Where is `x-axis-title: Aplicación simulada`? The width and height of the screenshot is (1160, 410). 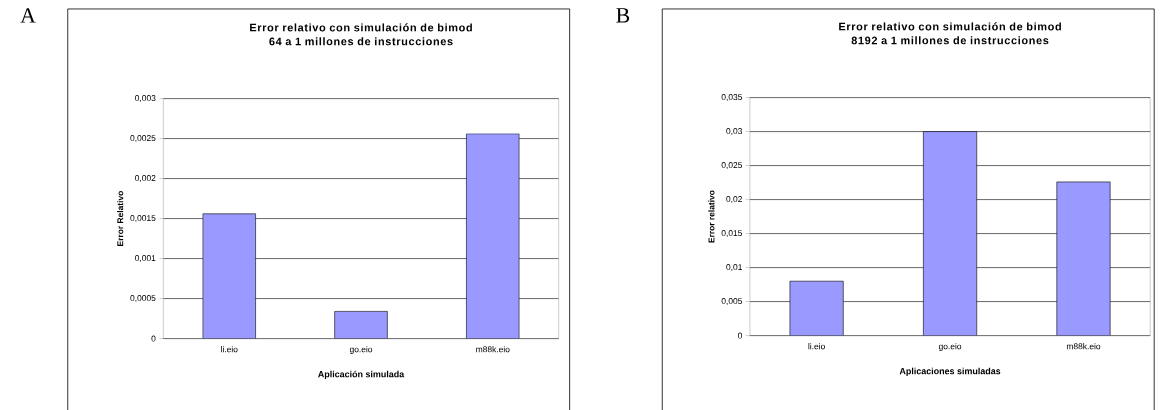
x-axis-title: Aplicación simulada is located at coordinates (361, 374).